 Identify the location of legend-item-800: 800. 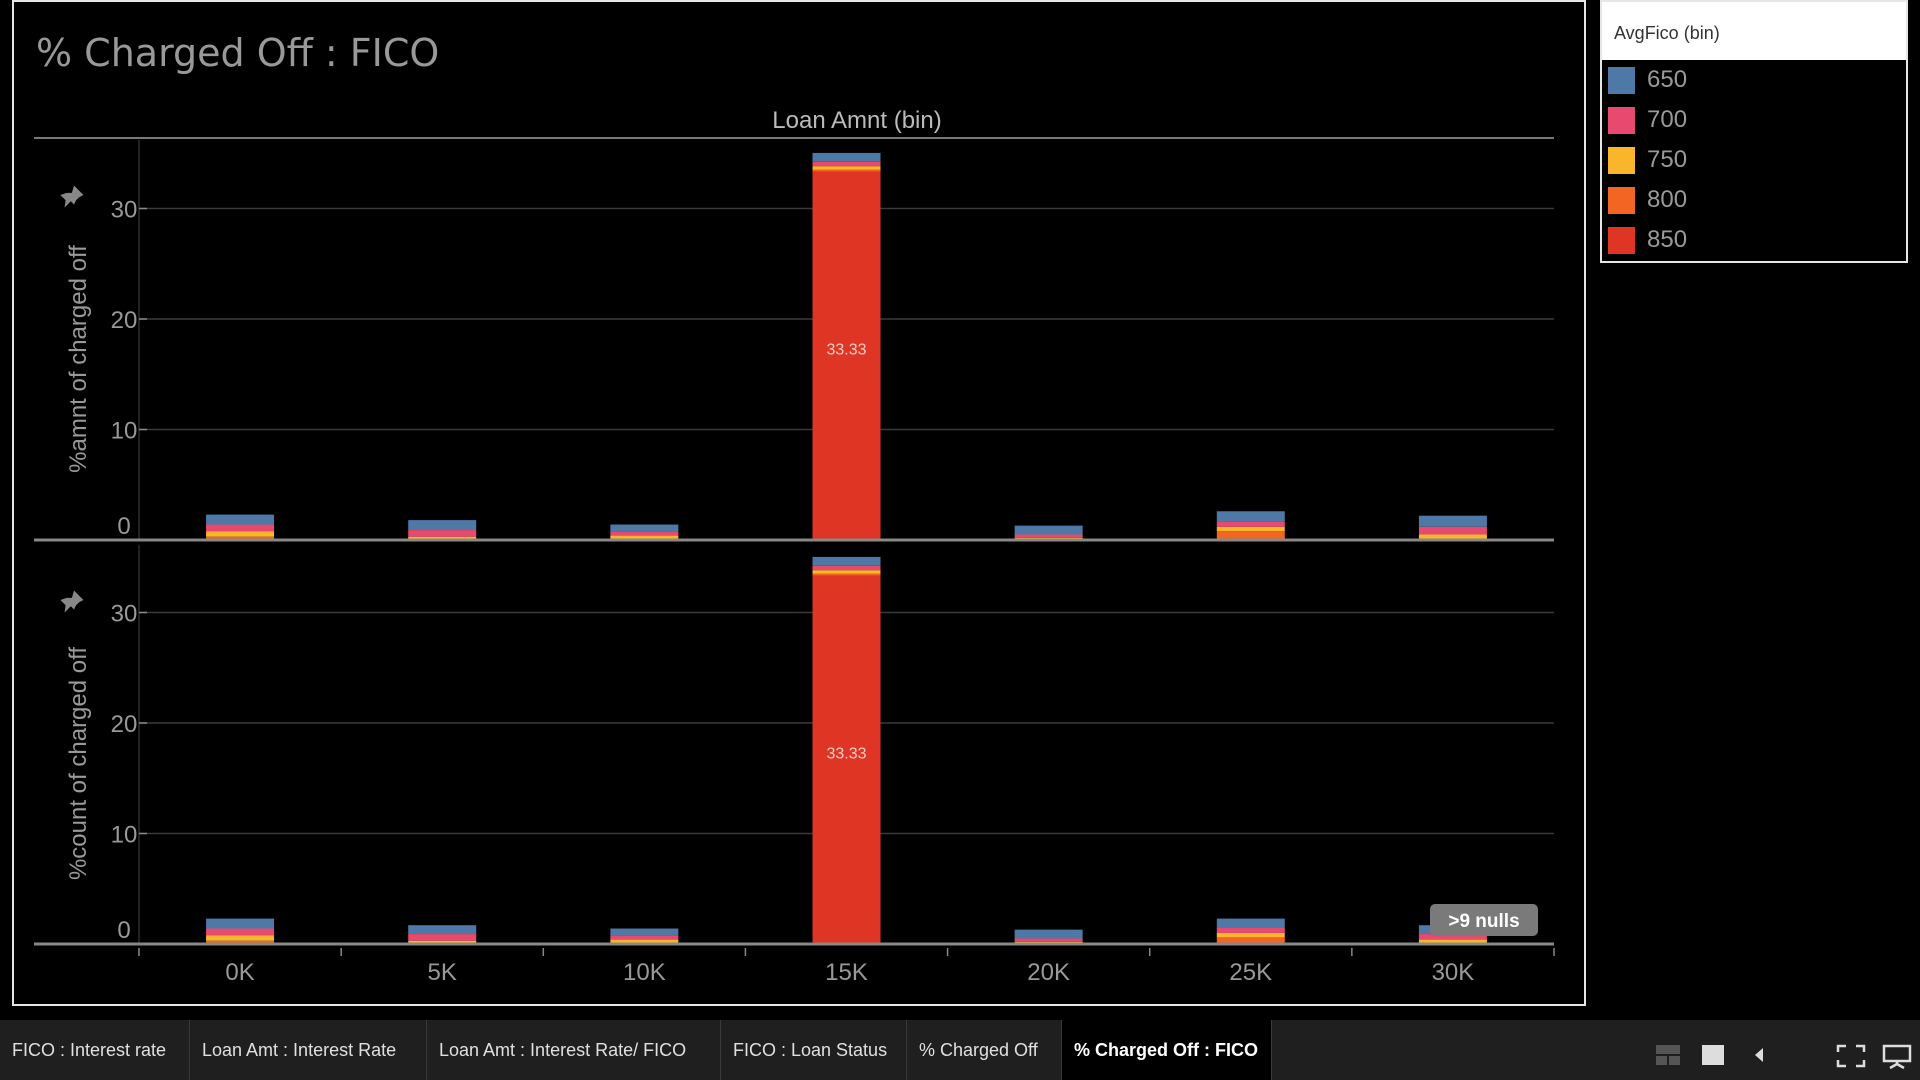
(1754, 200).